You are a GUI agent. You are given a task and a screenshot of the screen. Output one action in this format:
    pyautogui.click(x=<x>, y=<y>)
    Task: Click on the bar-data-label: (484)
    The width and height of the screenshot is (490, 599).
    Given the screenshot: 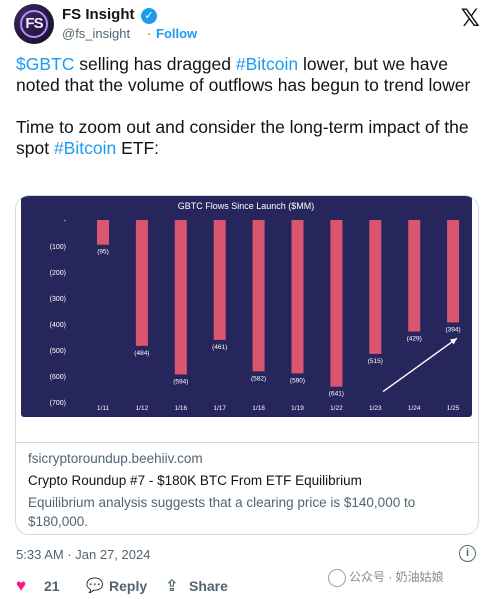 What is the action you would take?
    pyautogui.click(x=141, y=353)
    